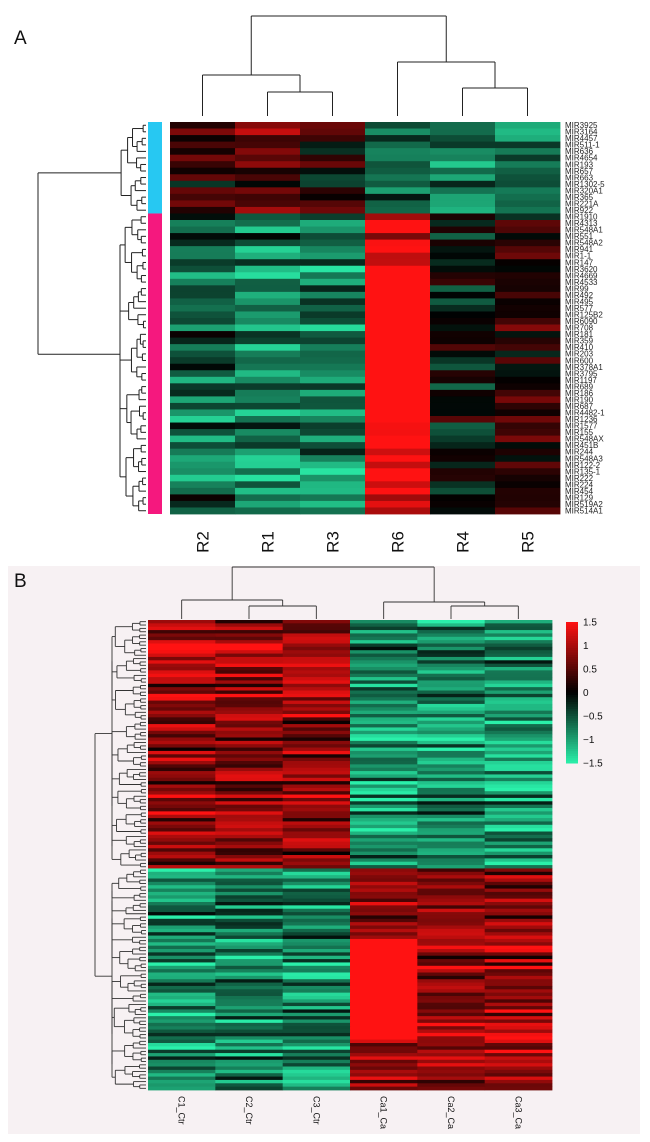 This screenshot has height=1142, width=650. What do you see at coordinates (581, 223) in the screenshot?
I see `row-label: MIR4313` at bounding box center [581, 223].